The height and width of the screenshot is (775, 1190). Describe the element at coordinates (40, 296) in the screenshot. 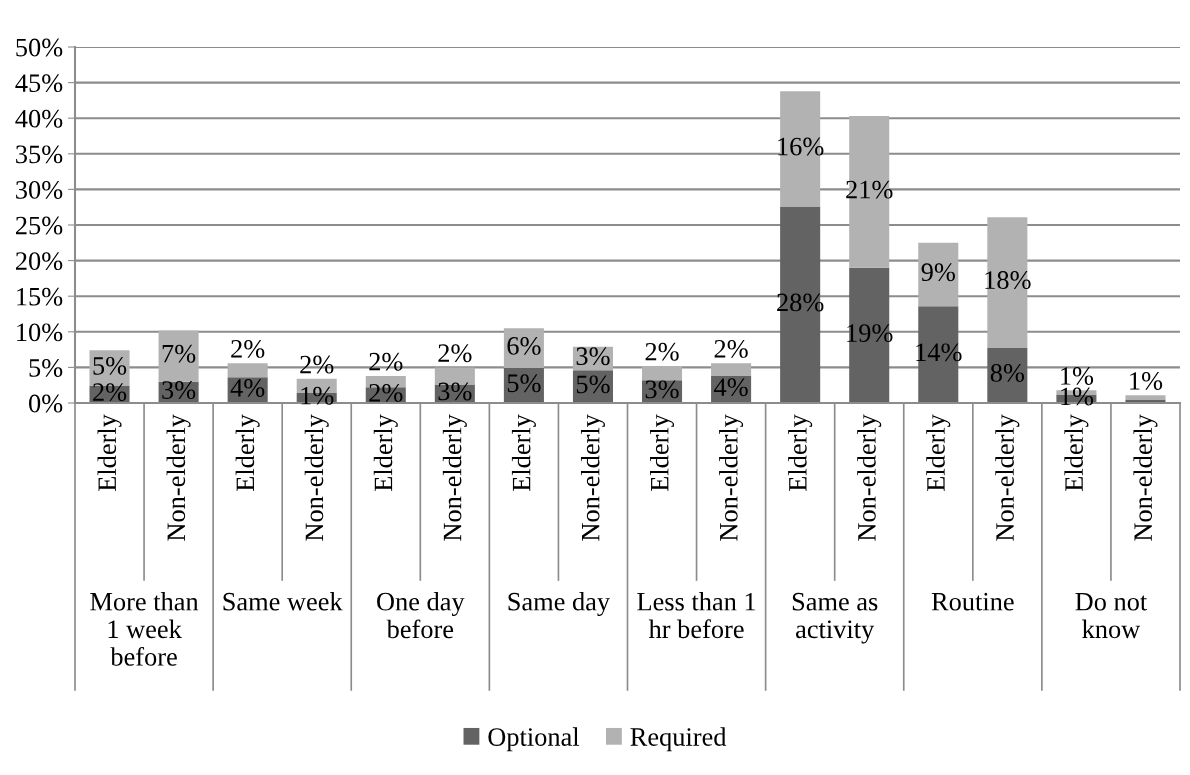

I see `y-tick-label: 15%` at that location.